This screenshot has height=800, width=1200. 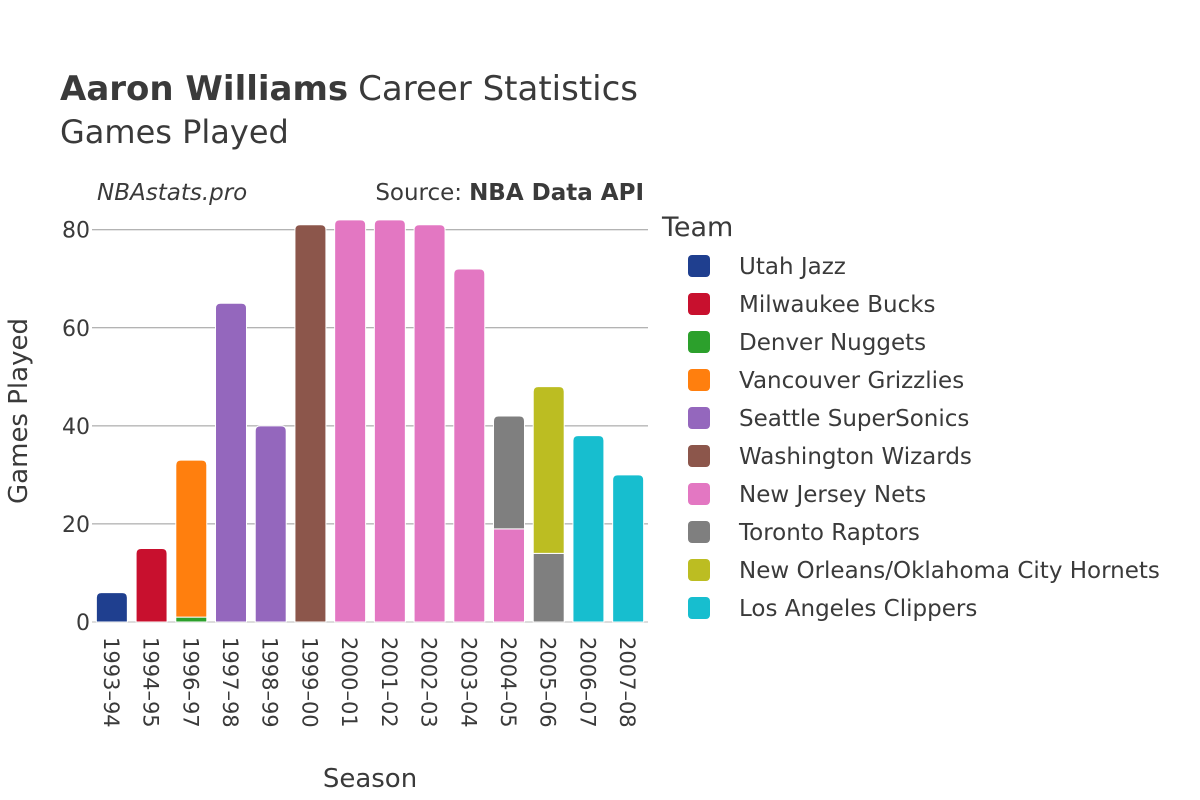 I want to click on legend-label-new-orleans-oklahoma-city-hornets: New Orleans/Oklahoma City Hornets, so click(x=949, y=571).